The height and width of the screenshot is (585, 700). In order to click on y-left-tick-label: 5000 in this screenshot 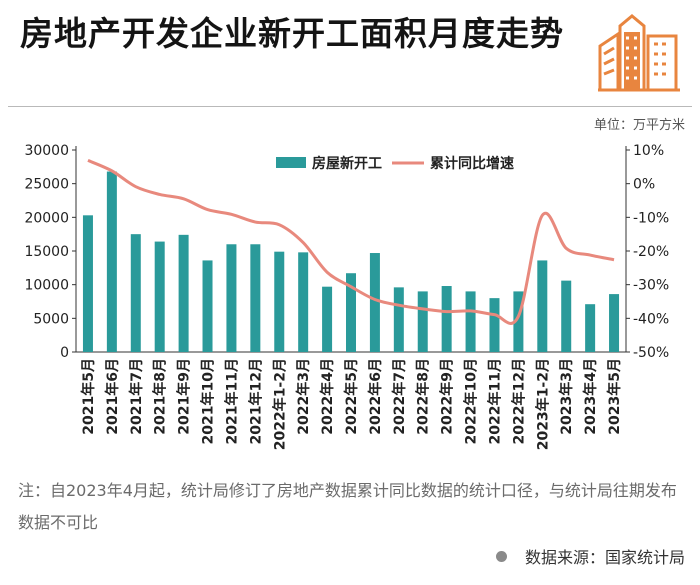, I will do `click(51, 319)`.